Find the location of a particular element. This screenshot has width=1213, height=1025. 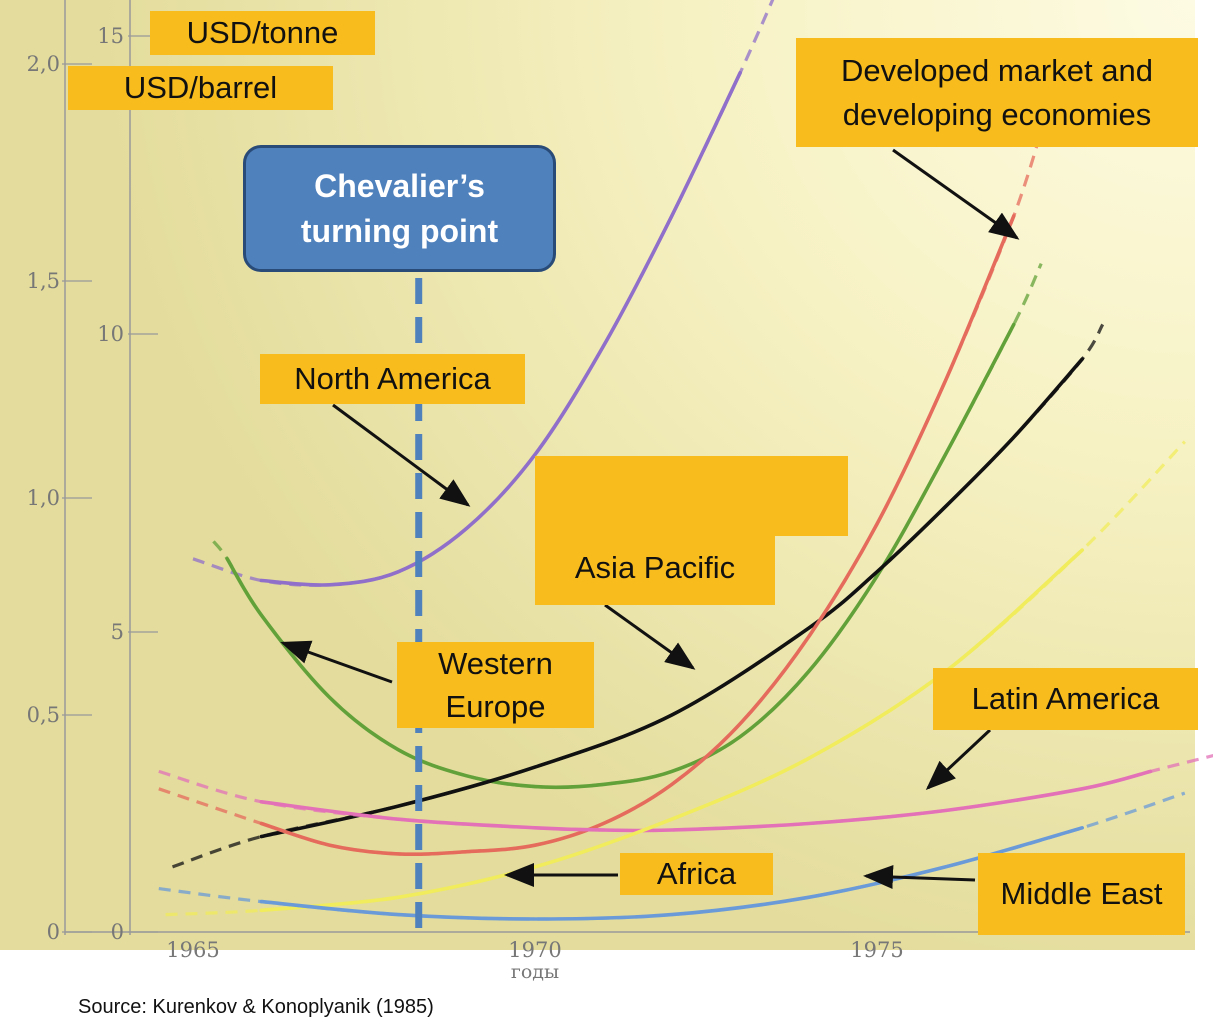

x-tick-label: 1965 is located at coordinates (192, 950).